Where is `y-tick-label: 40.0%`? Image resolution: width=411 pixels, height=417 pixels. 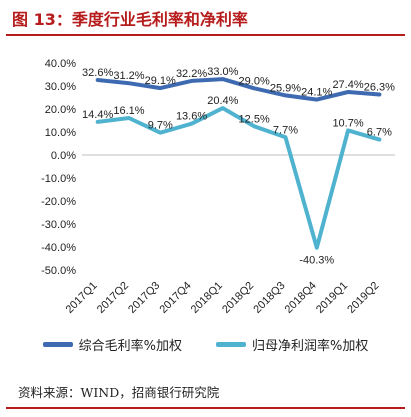 y-tick-label: 40.0% is located at coordinates (60, 64).